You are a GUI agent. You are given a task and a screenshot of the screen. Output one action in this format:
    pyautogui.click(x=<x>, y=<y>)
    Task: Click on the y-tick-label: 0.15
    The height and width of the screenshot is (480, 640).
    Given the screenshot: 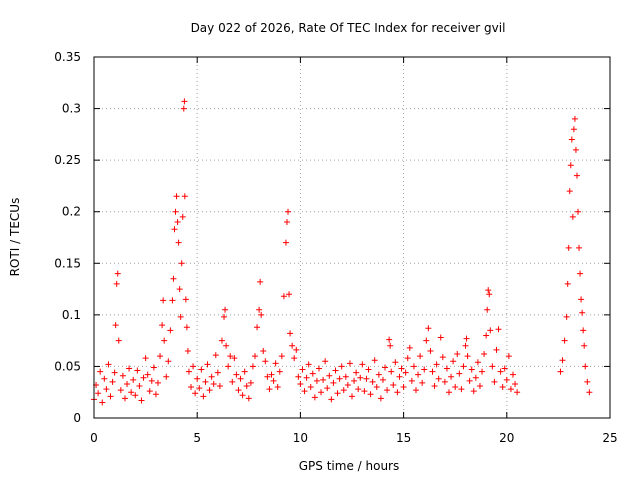 What is the action you would take?
    pyautogui.click(x=67, y=263)
    